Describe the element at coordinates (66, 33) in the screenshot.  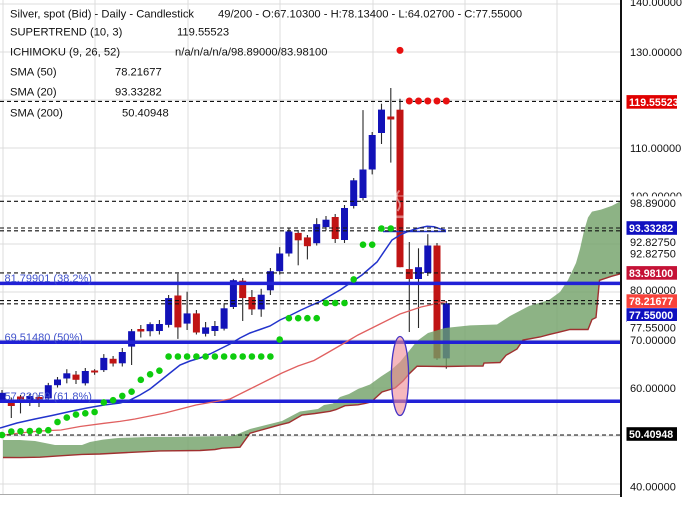
I see `svg-text: SUPERTREND (10, 3)` at that location.